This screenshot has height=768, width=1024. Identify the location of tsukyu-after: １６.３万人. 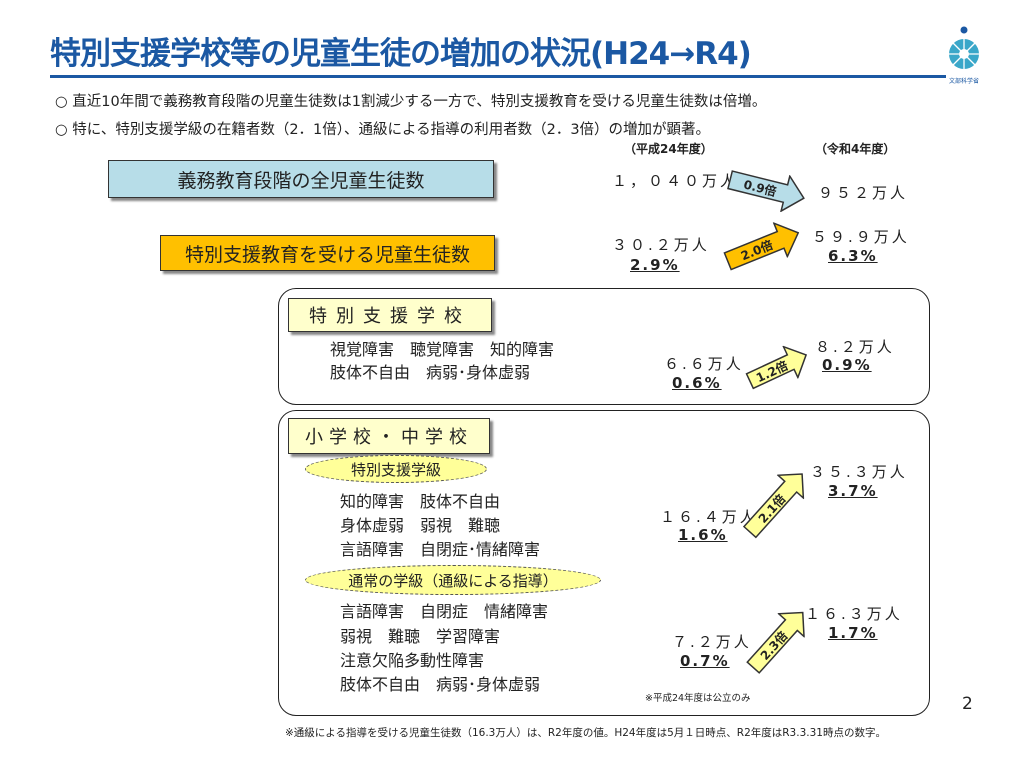
(854, 614).